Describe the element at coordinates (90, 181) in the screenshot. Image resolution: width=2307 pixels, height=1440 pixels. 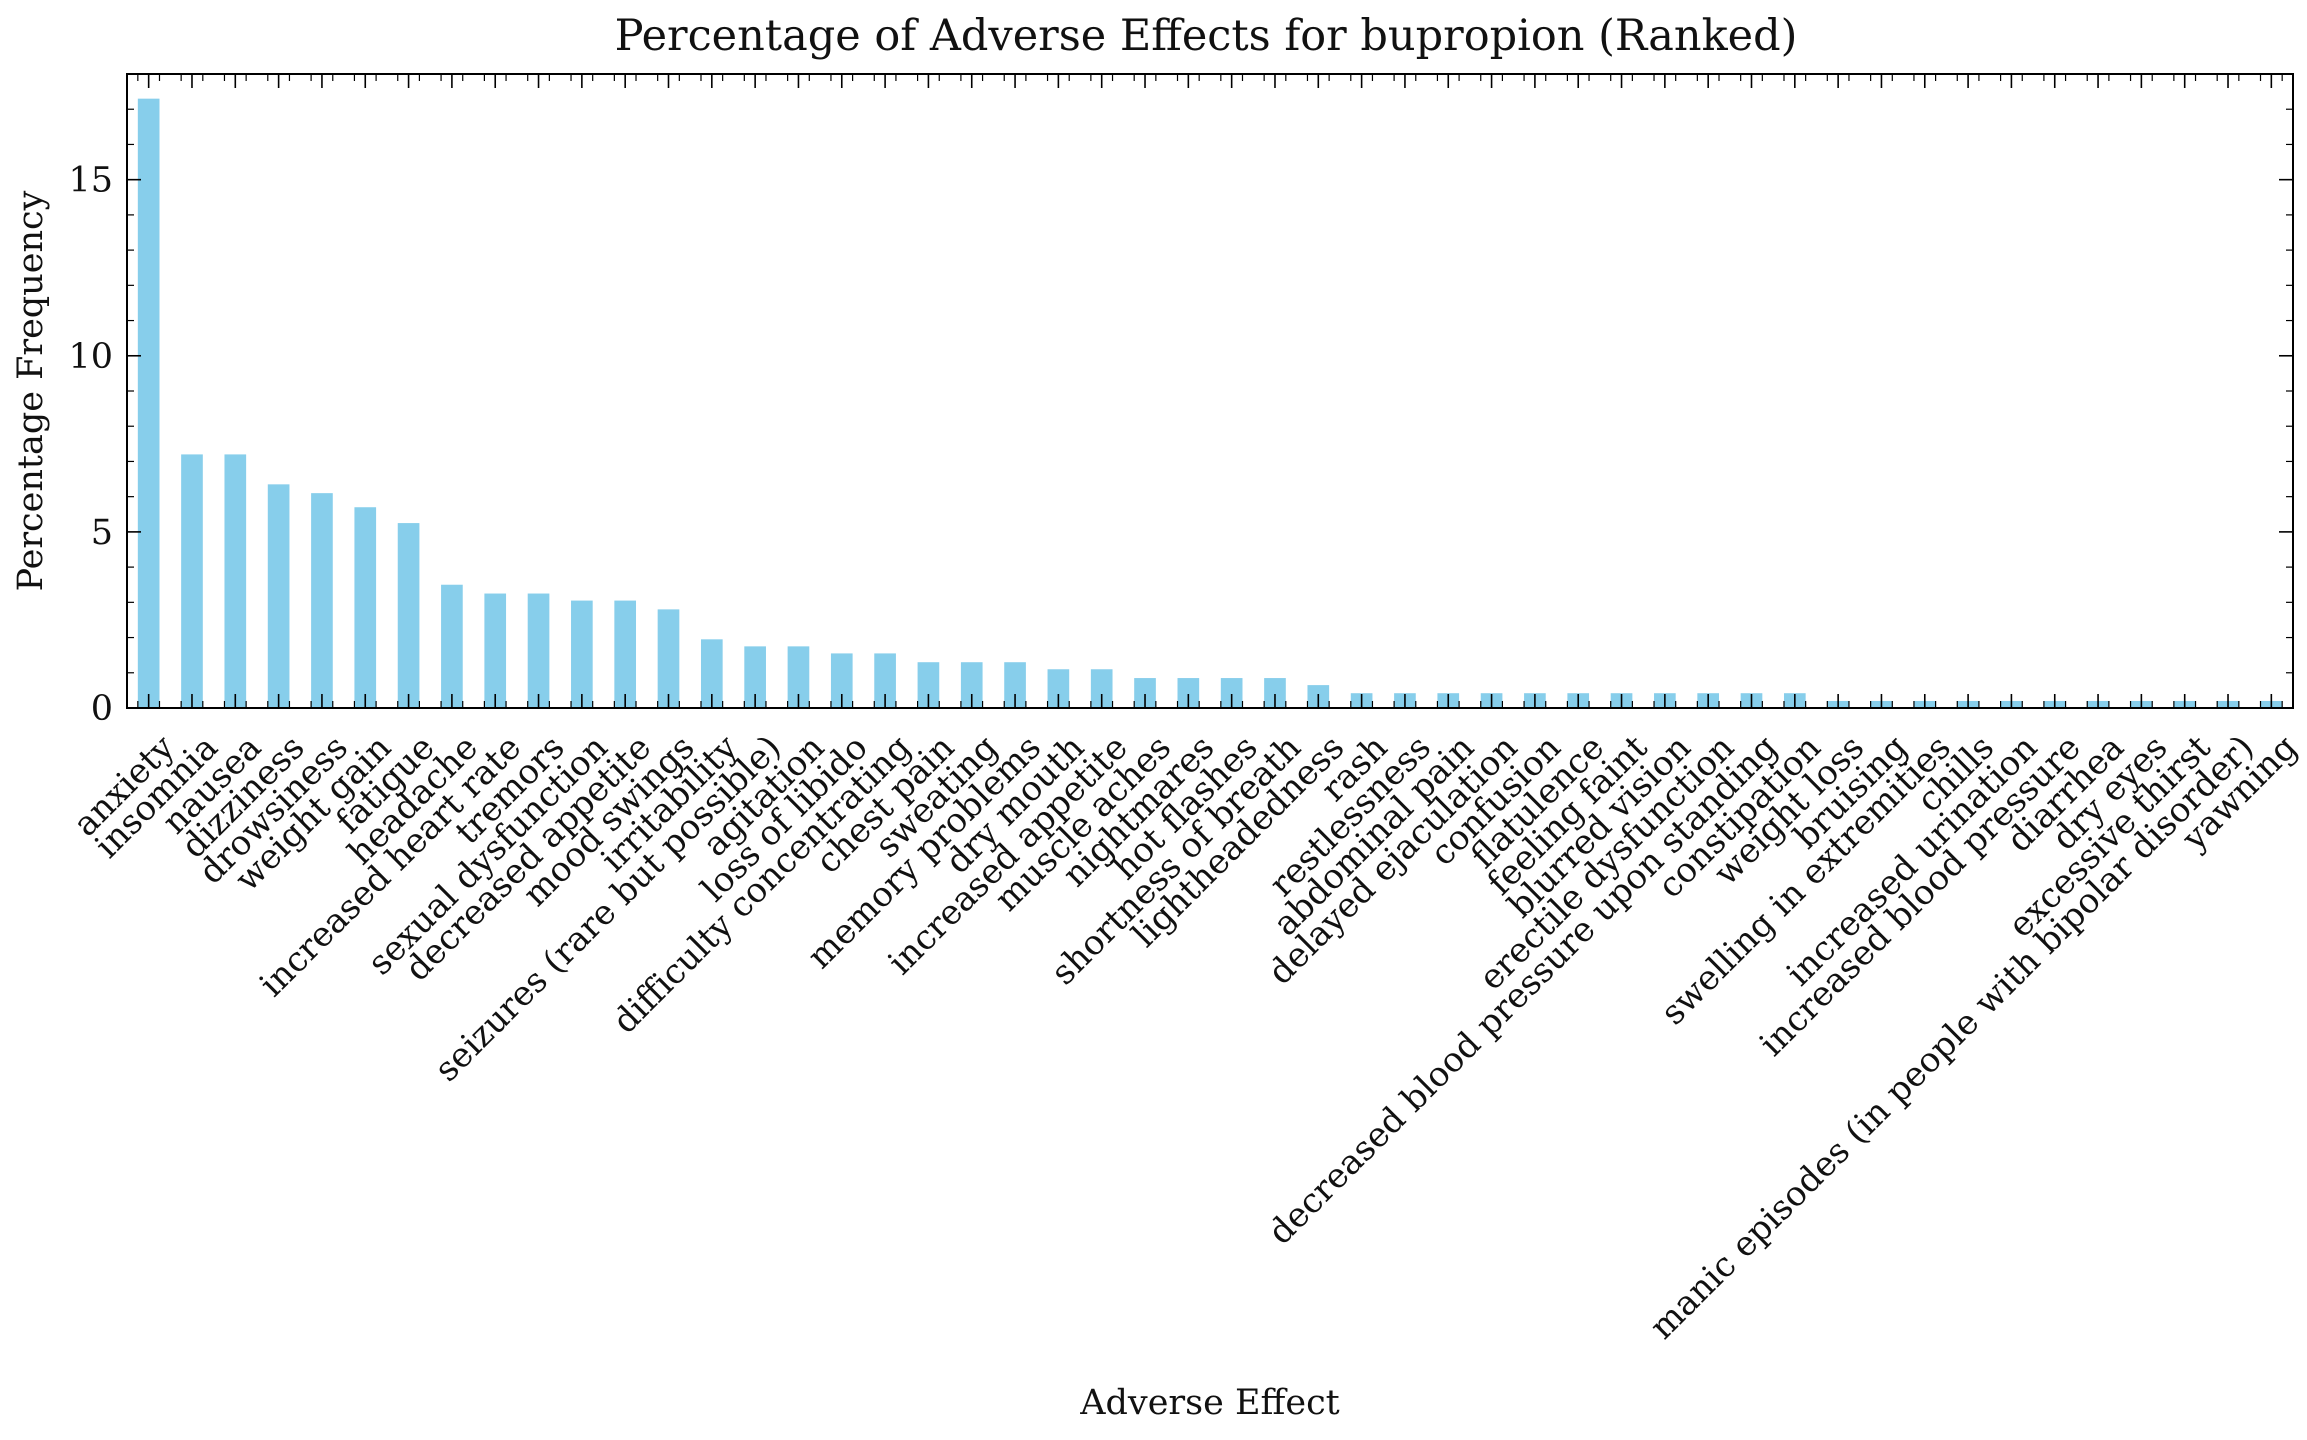
I see `y-tick-label: 15` at that location.